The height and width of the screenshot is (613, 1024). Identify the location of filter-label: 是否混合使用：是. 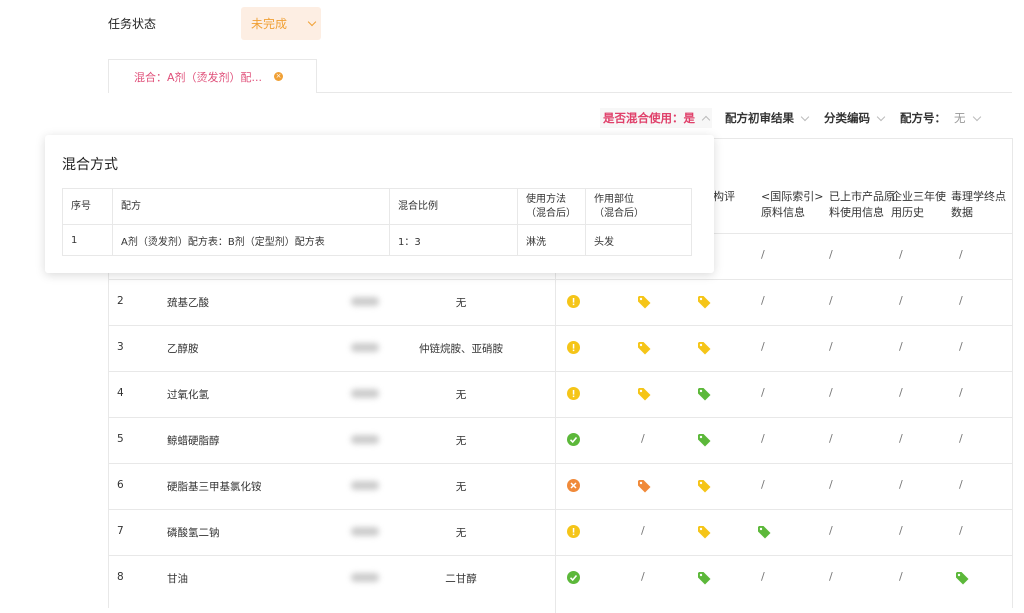
(649, 118).